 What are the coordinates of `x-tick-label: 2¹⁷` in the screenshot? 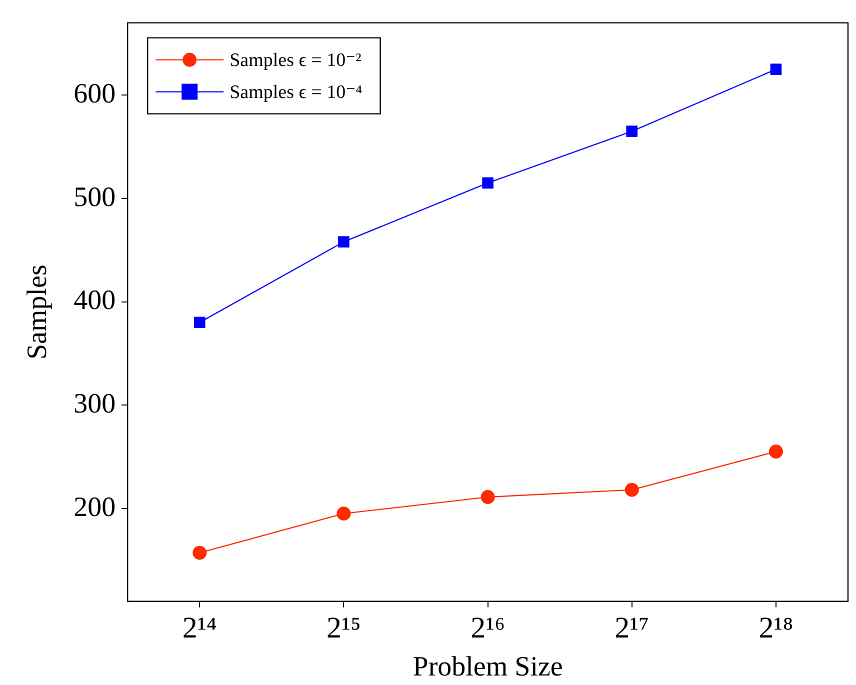 It's located at (632, 627).